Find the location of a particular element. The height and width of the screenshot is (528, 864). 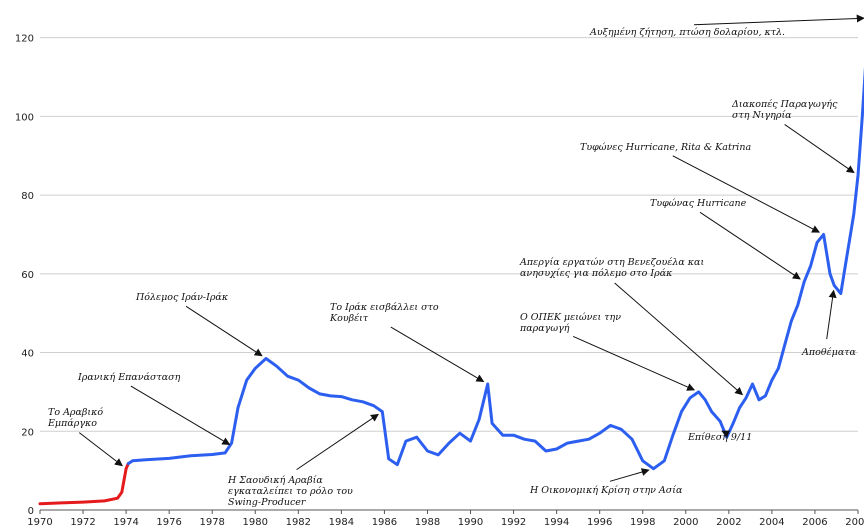

annotation-label-line: Τυφώνας Hurricane is located at coordinates (698, 203).